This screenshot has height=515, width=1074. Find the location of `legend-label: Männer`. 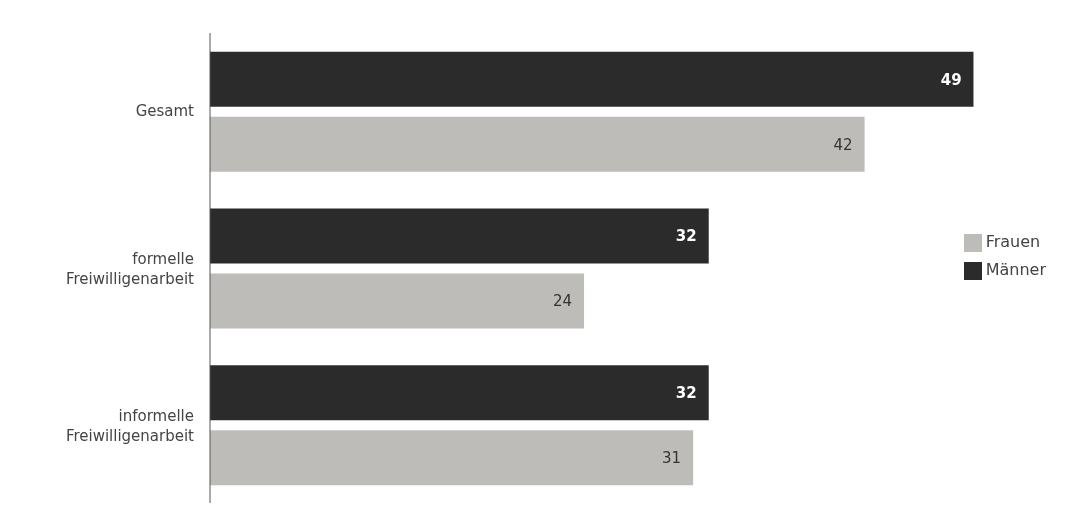

legend-label: Männer is located at coordinates (1015, 269).